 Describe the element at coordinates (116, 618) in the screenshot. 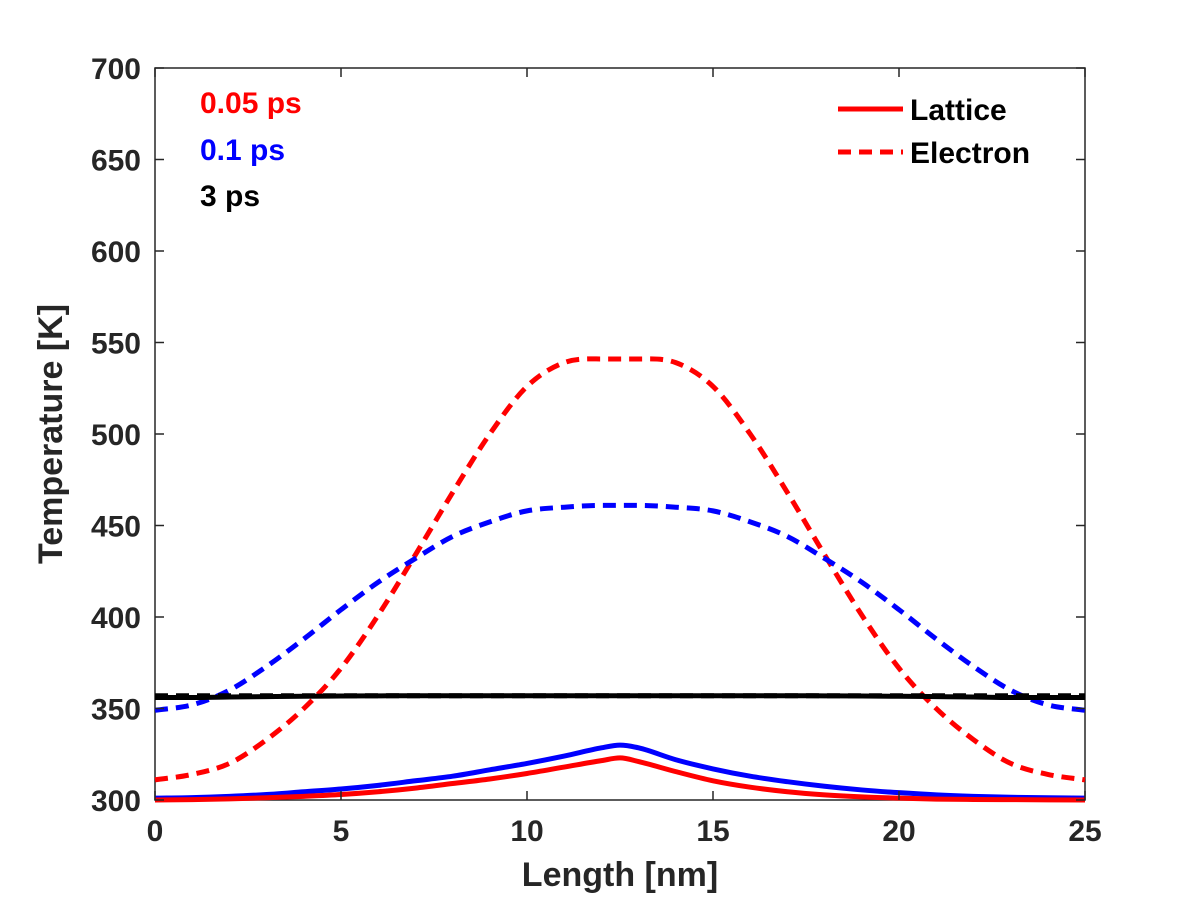

I see `y-tick-label: 400` at that location.